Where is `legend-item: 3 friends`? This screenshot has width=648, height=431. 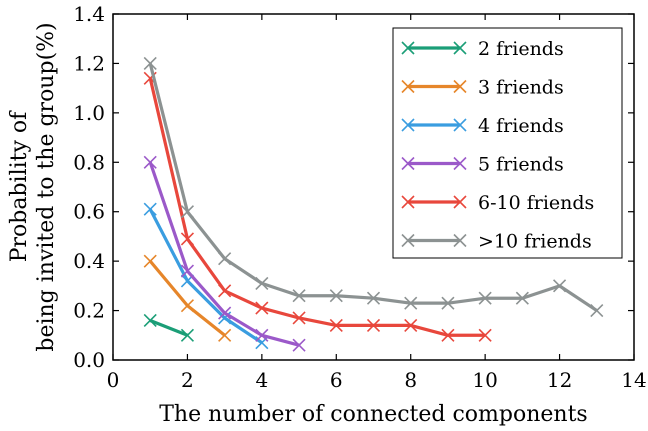 legend-item: 3 friends is located at coordinates (482, 88).